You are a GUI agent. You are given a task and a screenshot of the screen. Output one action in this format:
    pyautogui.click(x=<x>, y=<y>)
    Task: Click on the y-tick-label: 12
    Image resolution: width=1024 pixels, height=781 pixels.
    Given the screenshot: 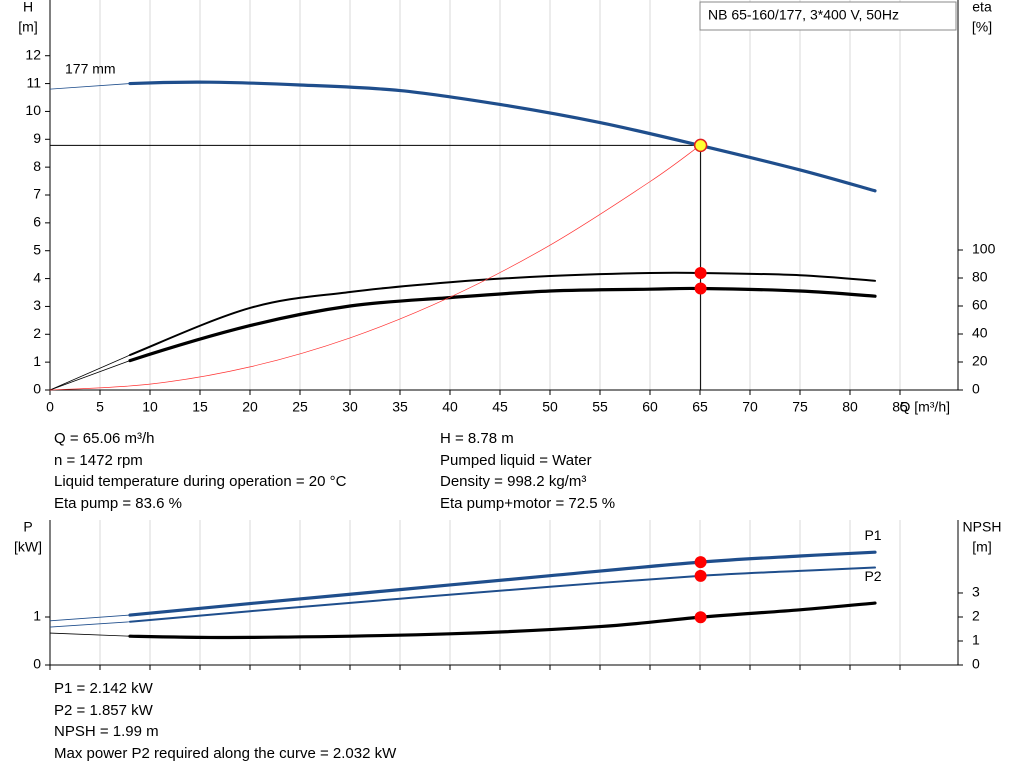 What is the action you would take?
    pyautogui.click(x=33, y=54)
    